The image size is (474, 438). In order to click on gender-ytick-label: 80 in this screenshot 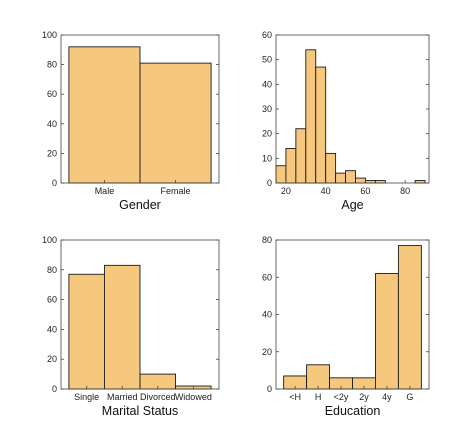, I will do `click(52, 65)`.